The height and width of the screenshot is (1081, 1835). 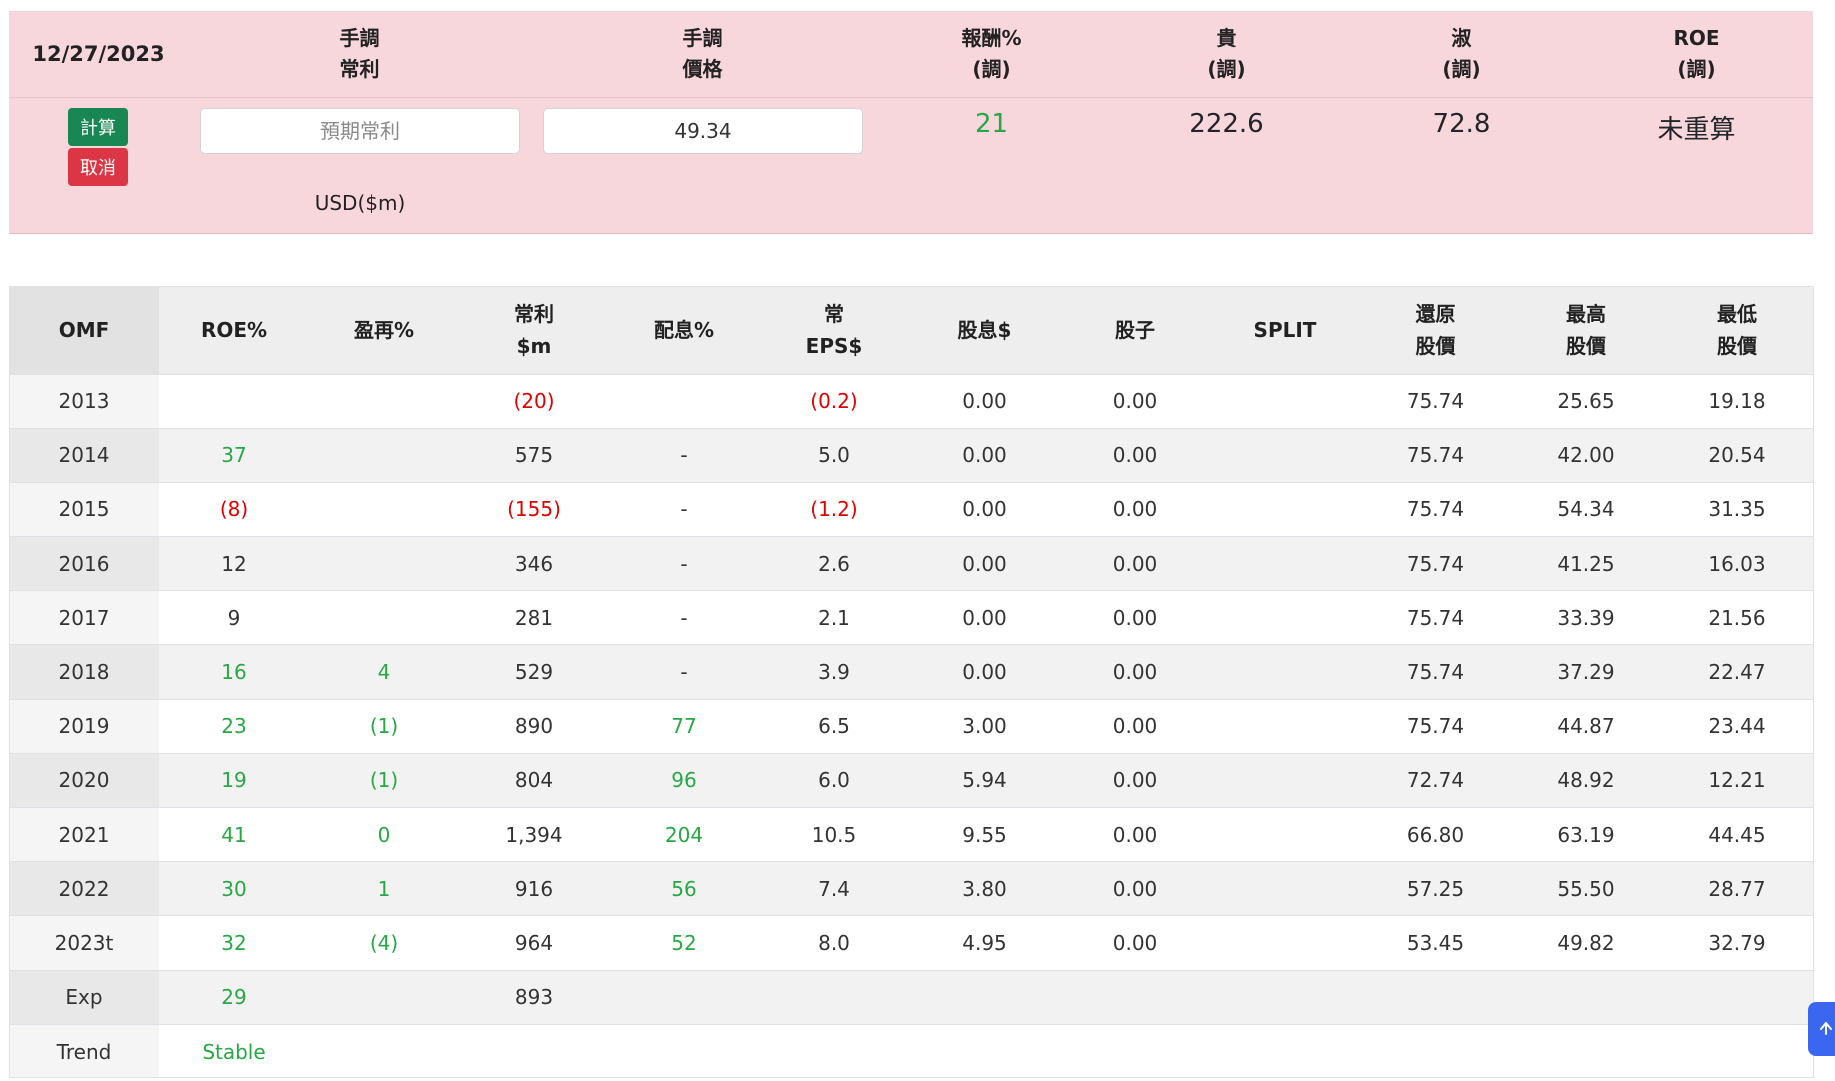 I want to click on column-header-line1: 常, so click(x=834, y=313).